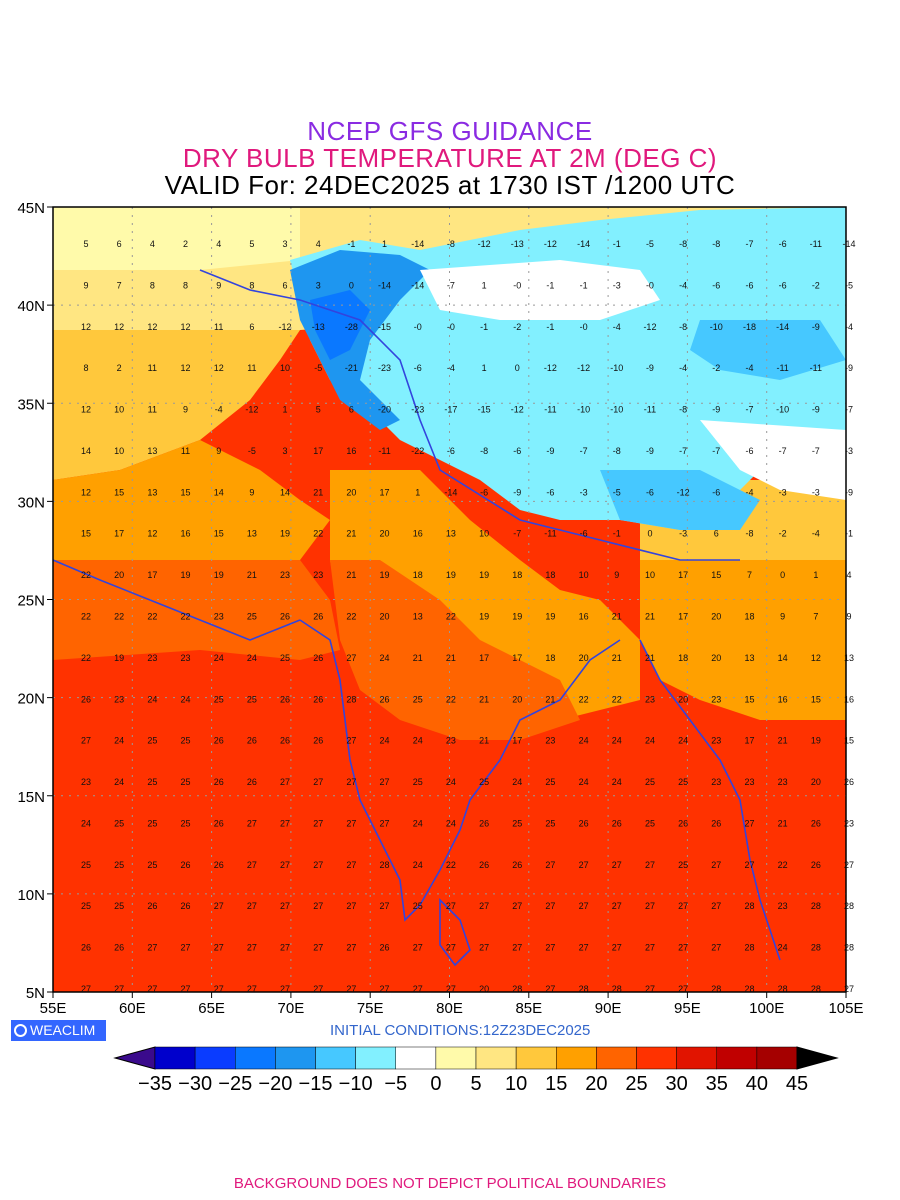 The width and height of the screenshot is (900, 1200). Describe the element at coordinates (749, 368) in the screenshot. I see `grid-value: -4` at that location.